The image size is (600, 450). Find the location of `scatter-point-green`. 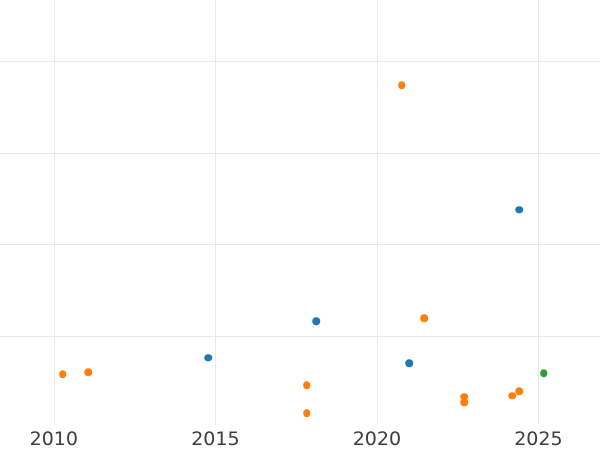

scatter-point-green is located at coordinates (544, 373).